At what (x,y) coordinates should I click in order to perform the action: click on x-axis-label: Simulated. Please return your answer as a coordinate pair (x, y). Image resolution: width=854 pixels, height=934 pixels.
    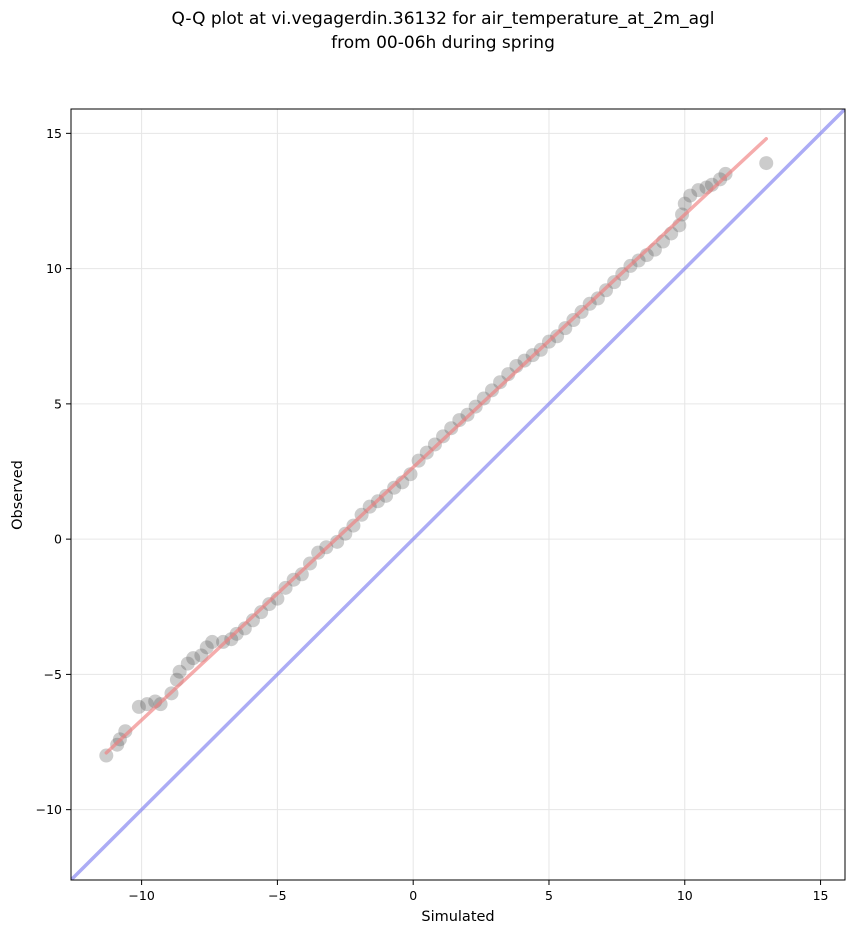
    Looking at the image, I should click on (457, 917).